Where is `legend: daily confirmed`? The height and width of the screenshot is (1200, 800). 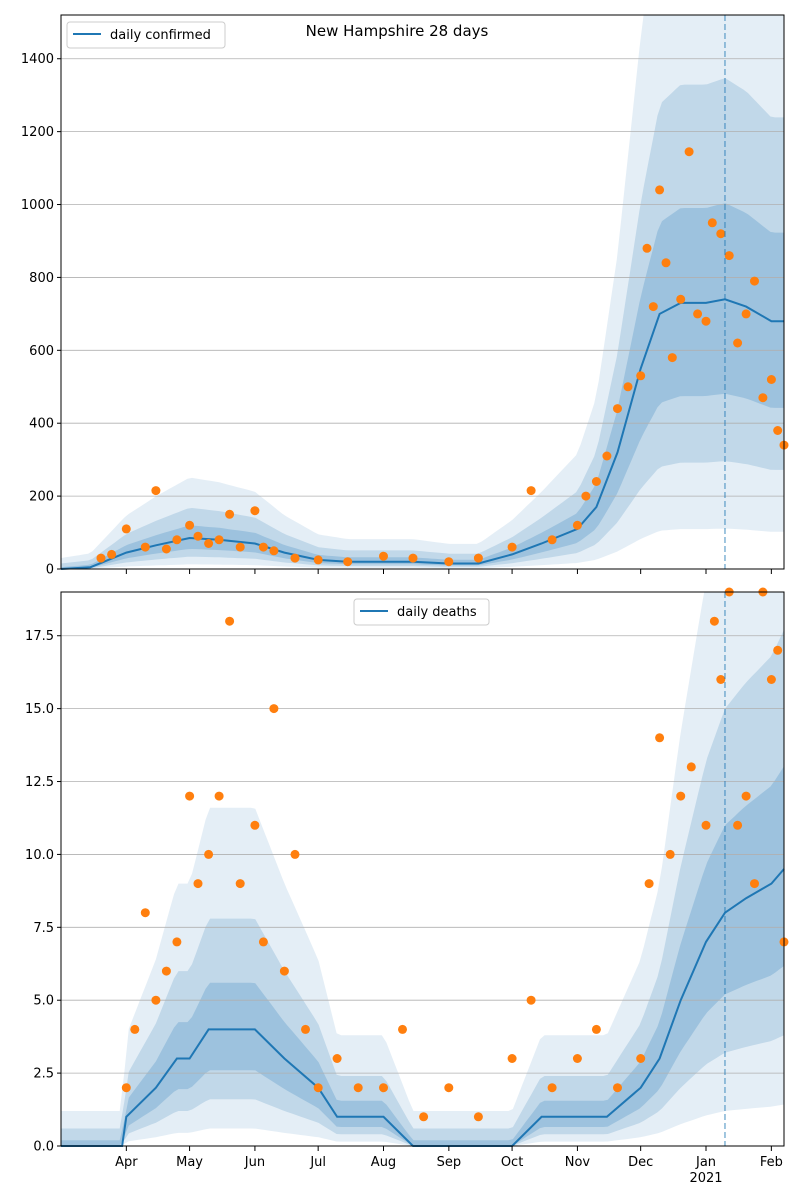
legend: daily confirmed is located at coordinates (146, 35).